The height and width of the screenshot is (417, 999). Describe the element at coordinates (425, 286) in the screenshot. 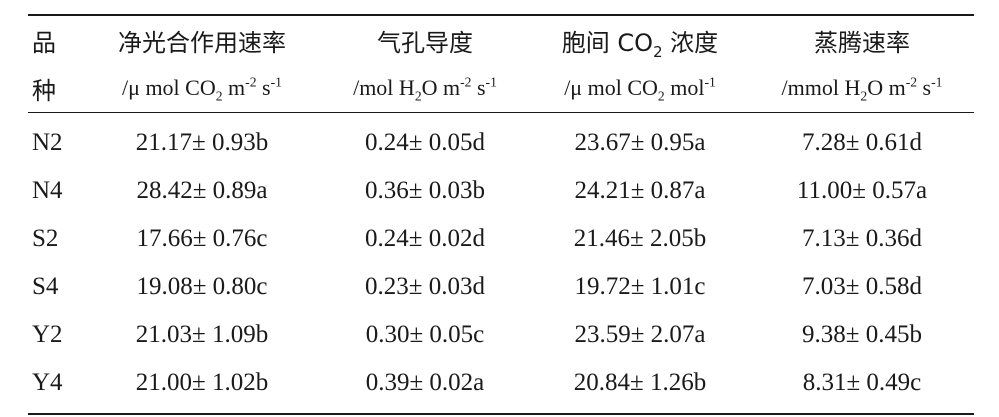

I see `cell-gs: 0.23± 0.03d` at that location.